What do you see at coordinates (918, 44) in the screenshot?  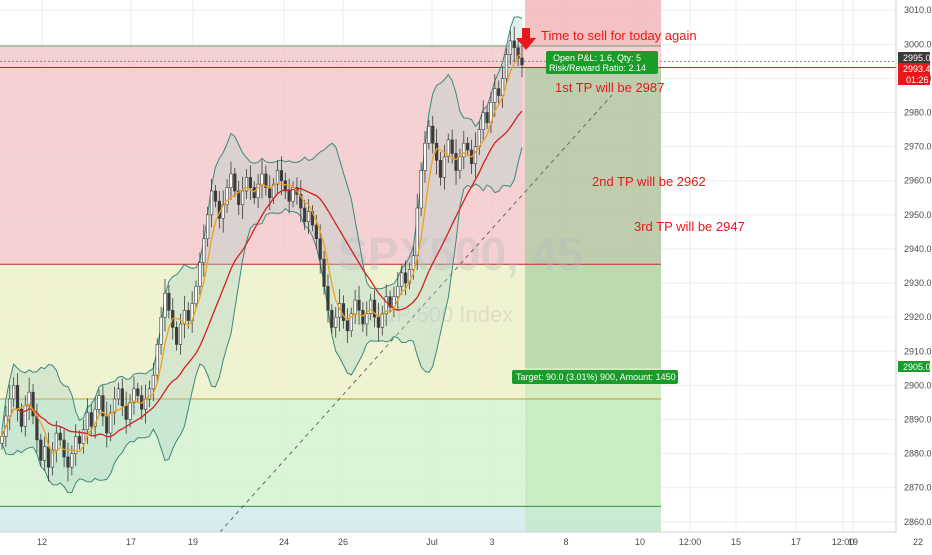 I see `y-tick-label: 3000.0` at bounding box center [918, 44].